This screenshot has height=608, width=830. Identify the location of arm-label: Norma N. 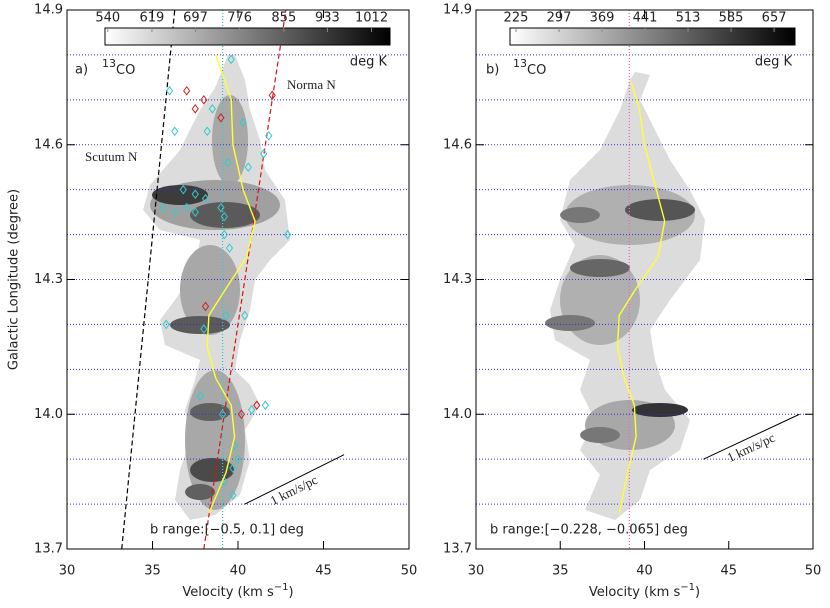
(311, 84).